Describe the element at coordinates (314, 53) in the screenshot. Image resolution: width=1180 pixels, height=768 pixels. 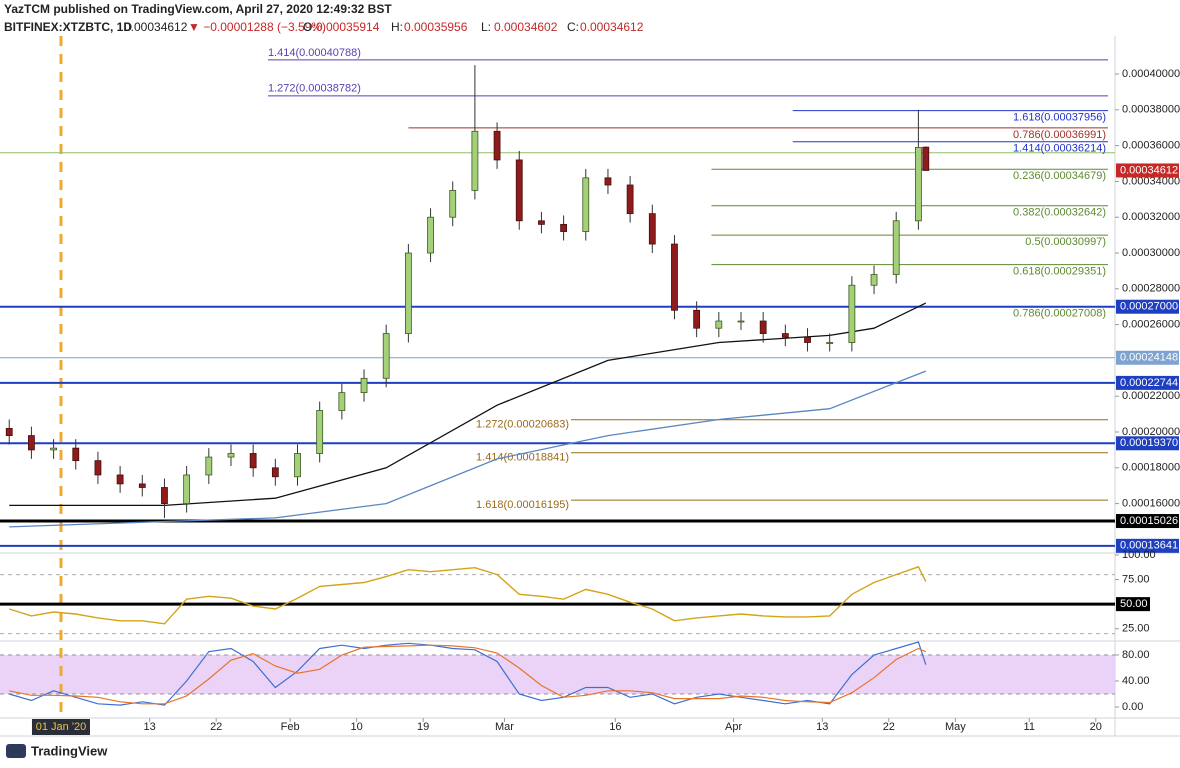
I see `fib-label: 1.414(0.00040788)` at that location.